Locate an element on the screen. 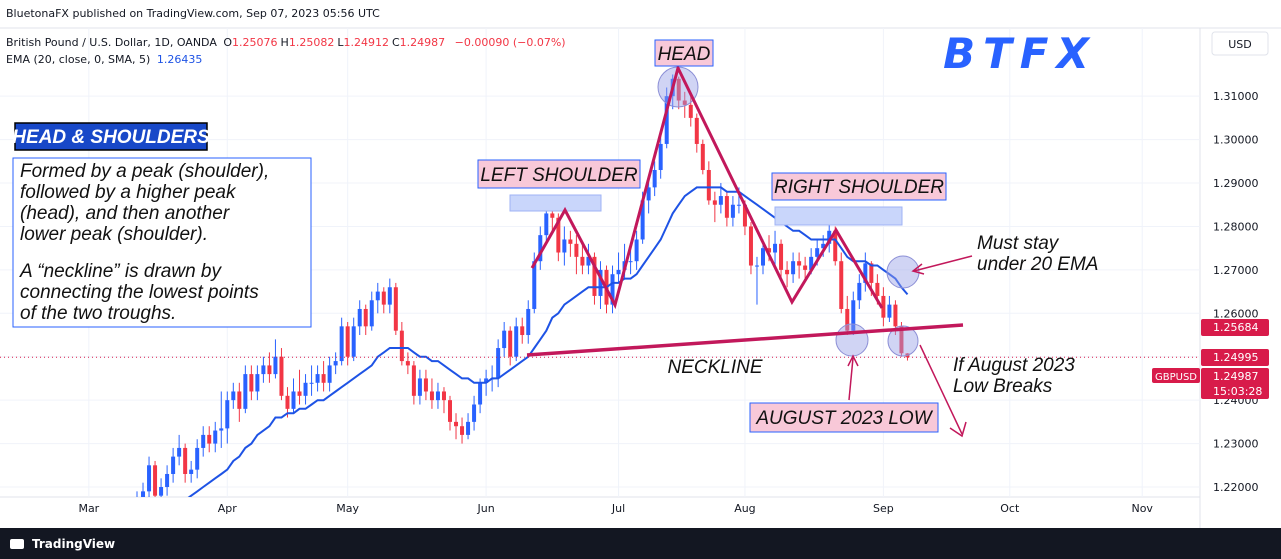 The width and height of the screenshot is (1281, 559). change: −0.00090 (−0.07%) is located at coordinates (510, 42).